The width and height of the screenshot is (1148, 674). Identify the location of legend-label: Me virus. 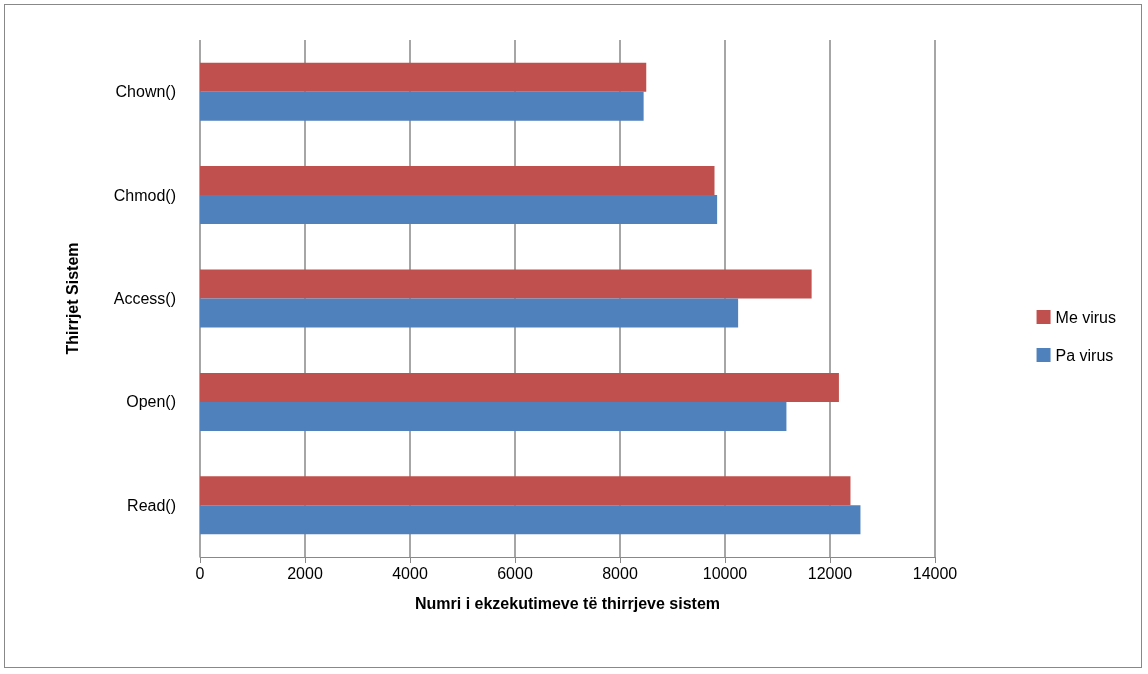
(1085, 317).